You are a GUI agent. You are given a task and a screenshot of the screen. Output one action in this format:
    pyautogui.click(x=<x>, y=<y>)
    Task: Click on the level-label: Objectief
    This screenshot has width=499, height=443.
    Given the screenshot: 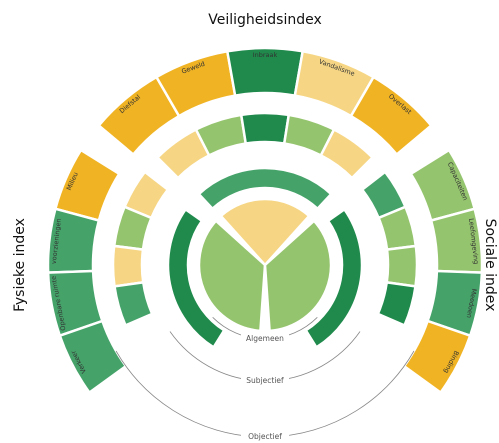 What is the action you would take?
    pyautogui.click(x=265, y=436)
    